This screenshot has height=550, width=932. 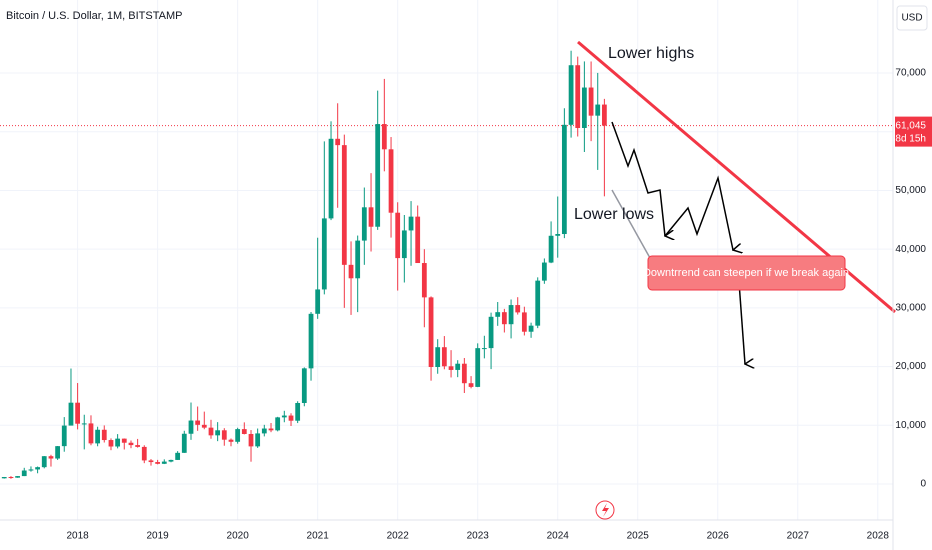 What do you see at coordinates (878, 536) in the screenshot?
I see `x-tick-label: 2028` at bounding box center [878, 536].